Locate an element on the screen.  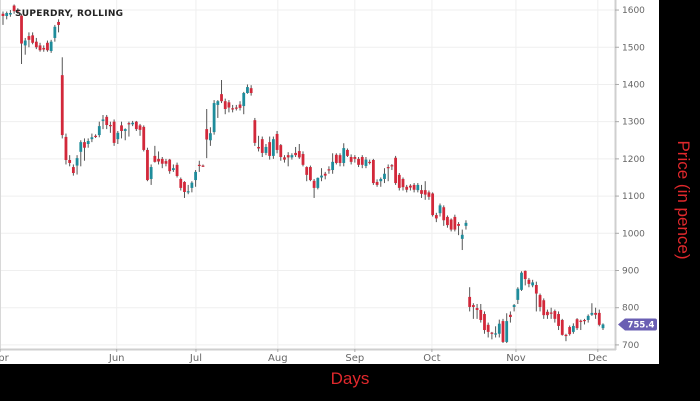
y-tick-label: 1200 is located at coordinates (633, 160).